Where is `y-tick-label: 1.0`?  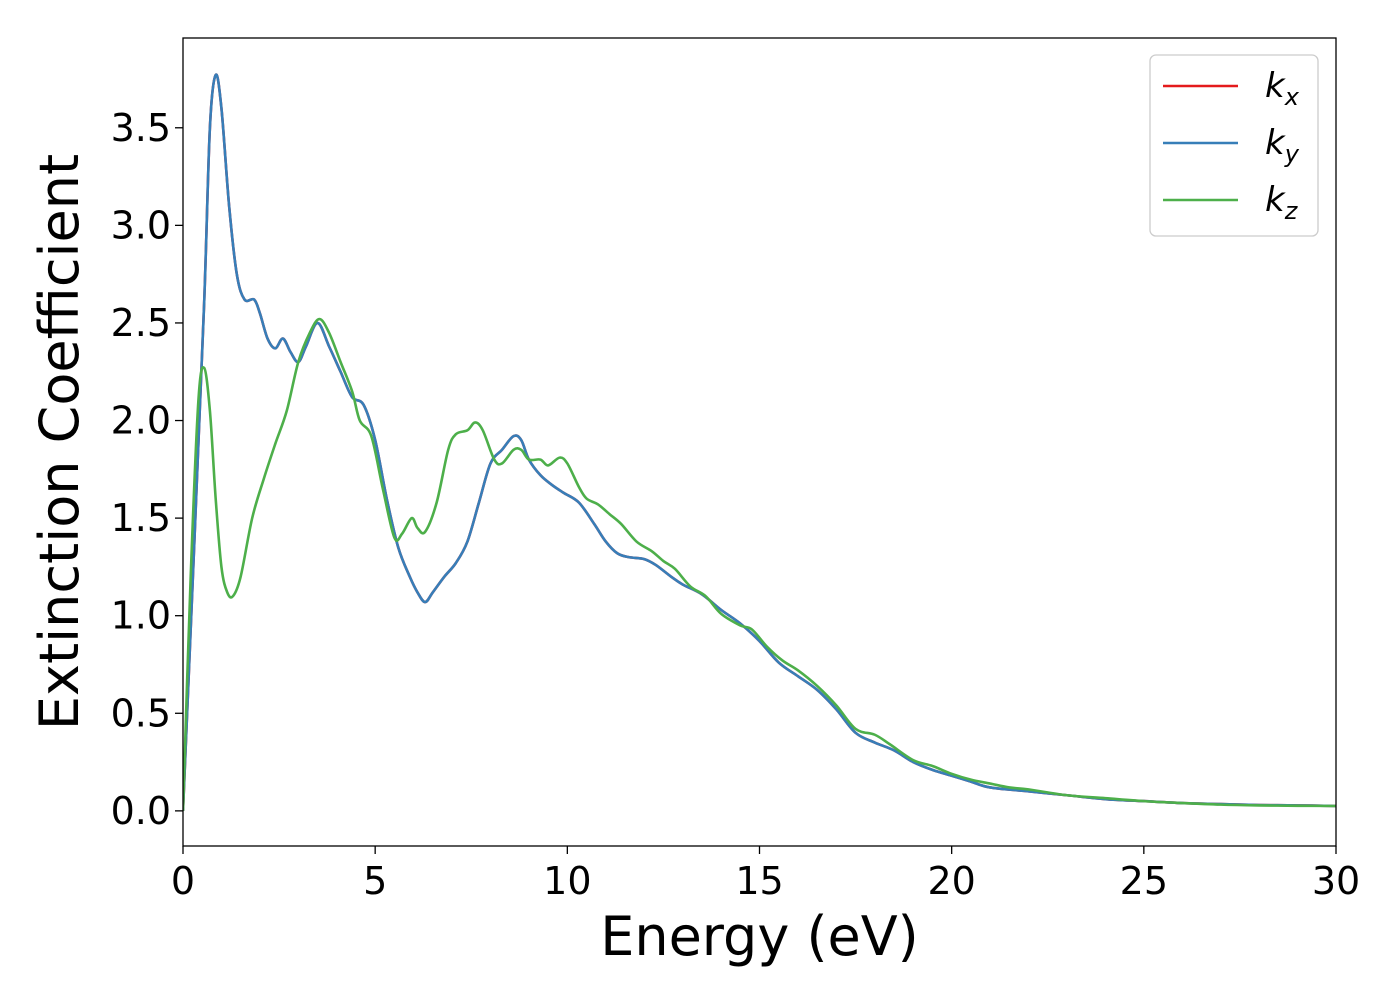
y-tick-label: 1.0 is located at coordinates (141, 616).